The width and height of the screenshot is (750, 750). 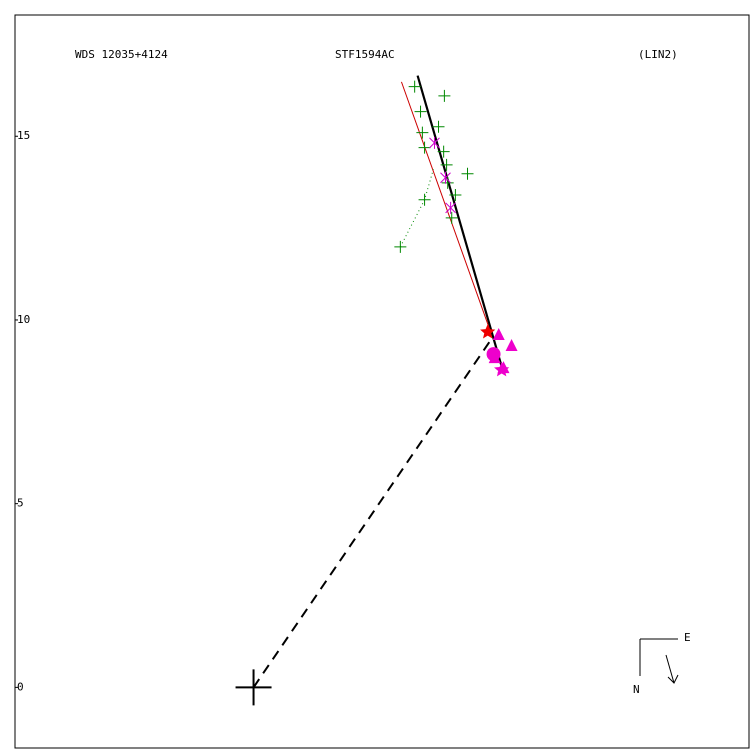 I want to click on orbit-ref: (LIN2), so click(x=658, y=54).